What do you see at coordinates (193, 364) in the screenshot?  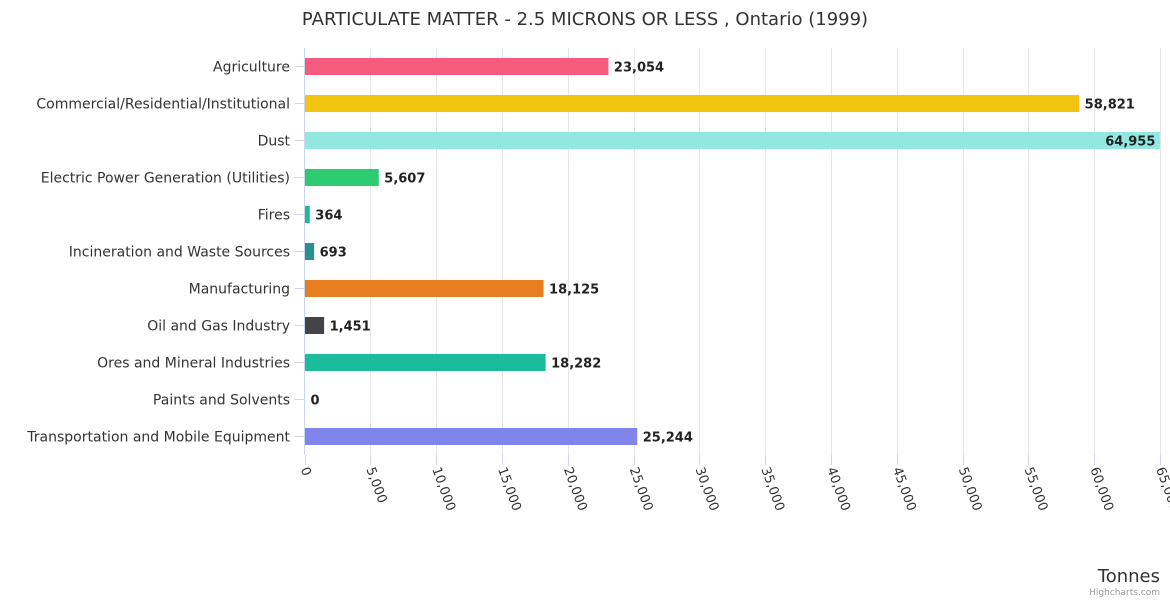 I see `category-label: Ores and Mineral Industries` at bounding box center [193, 364].